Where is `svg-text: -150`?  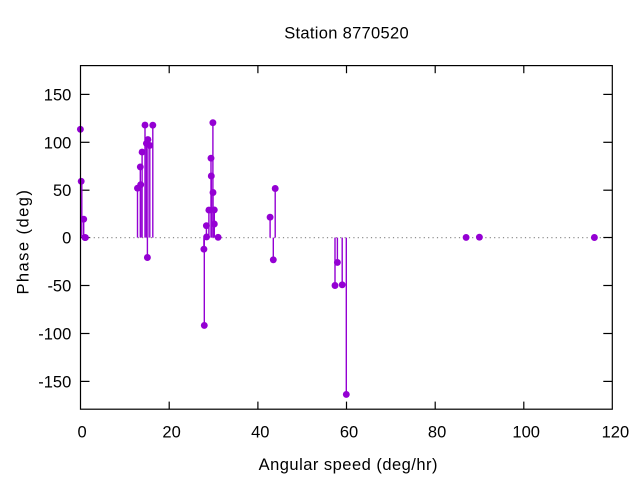 svg-text: -150 is located at coordinates (54, 382).